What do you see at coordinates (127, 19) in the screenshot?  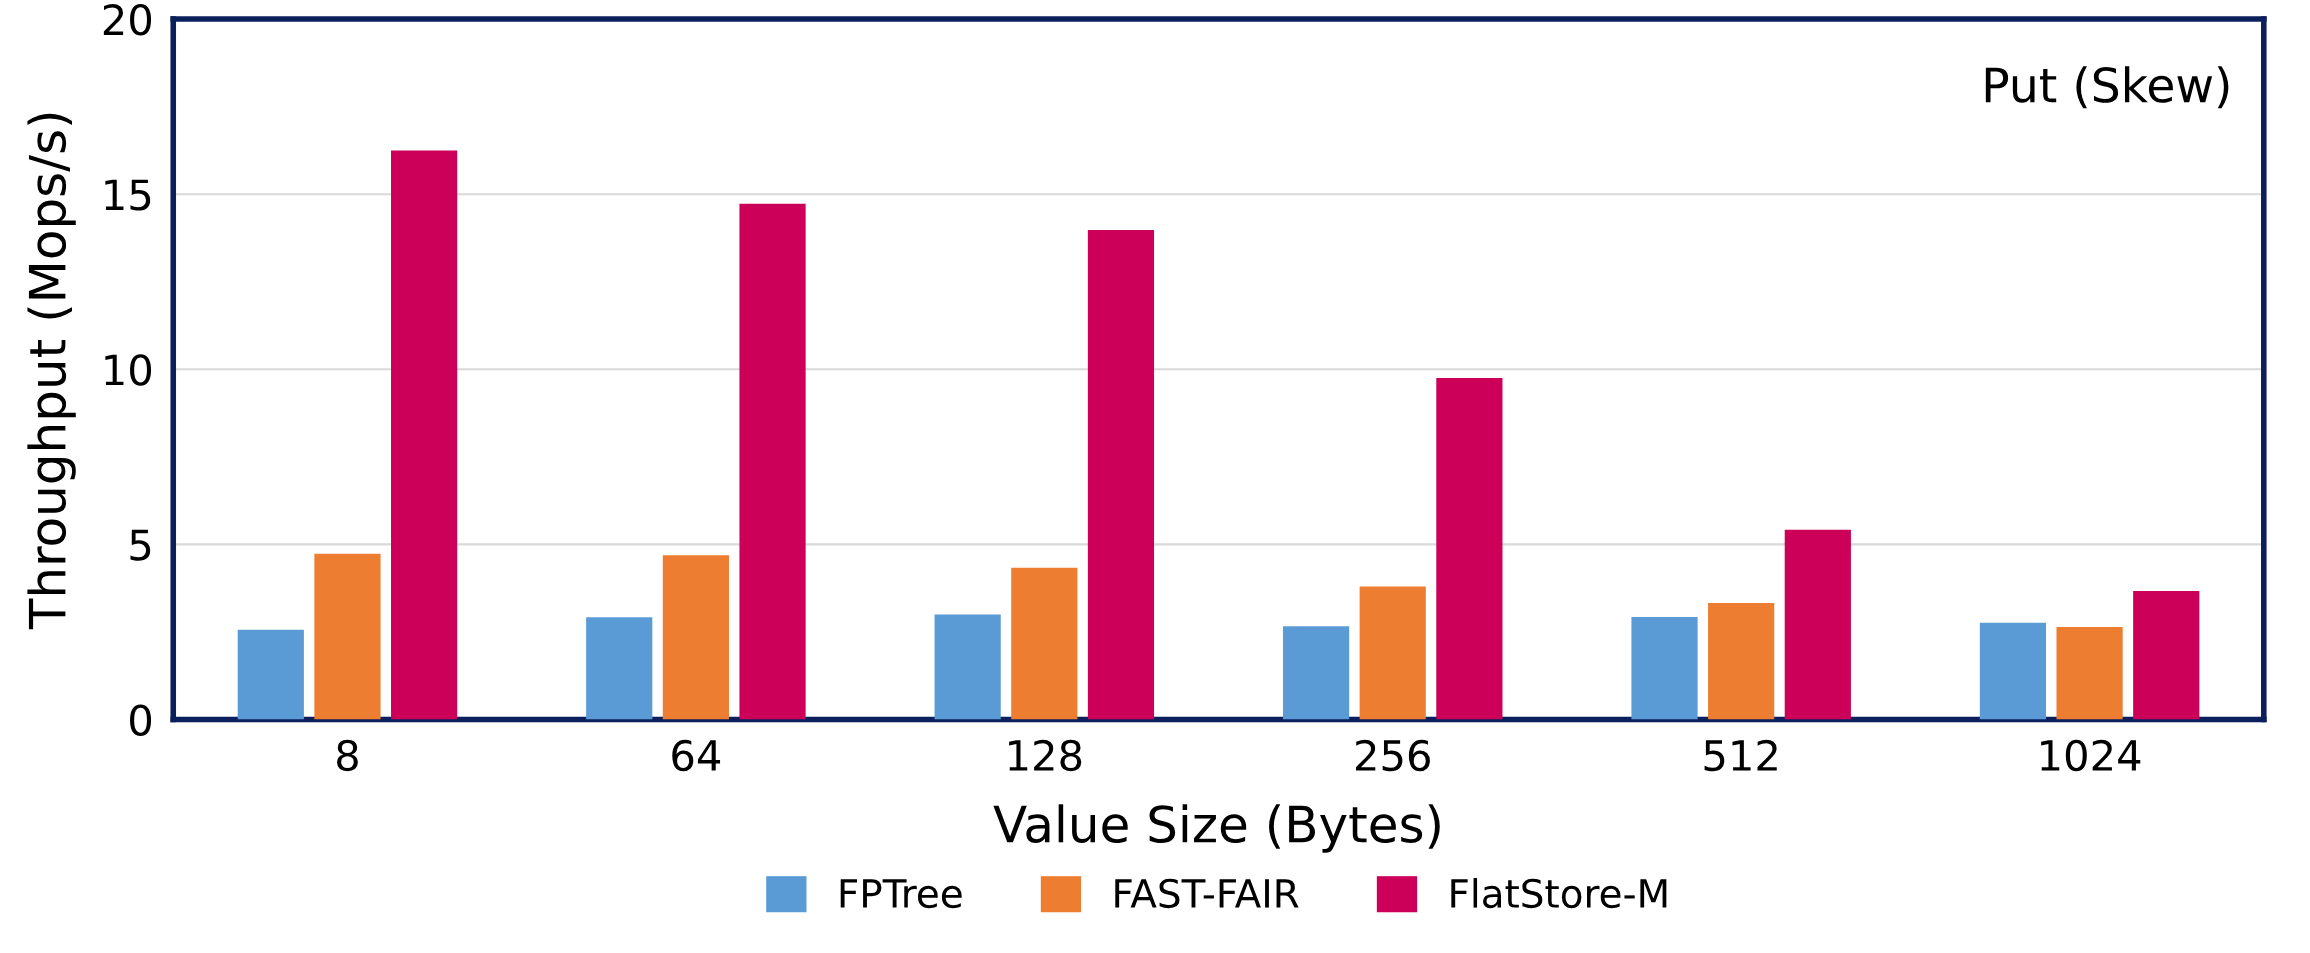 I see `y-tick-label: 20` at bounding box center [127, 19].